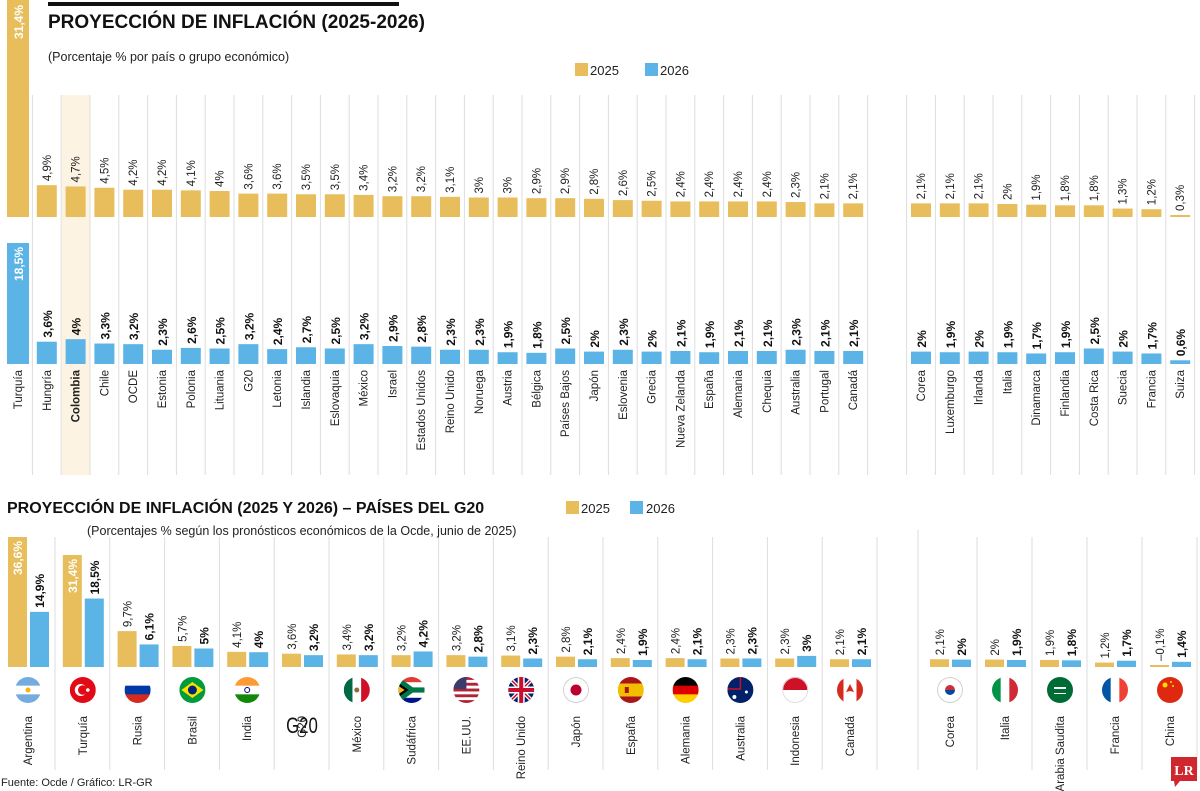 Image resolution: width=1200 pixels, height=791 pixels. Describe the element at coordinates (825, 391) in the screenshot. I see `category-label-portugal: Portugal` at that location.